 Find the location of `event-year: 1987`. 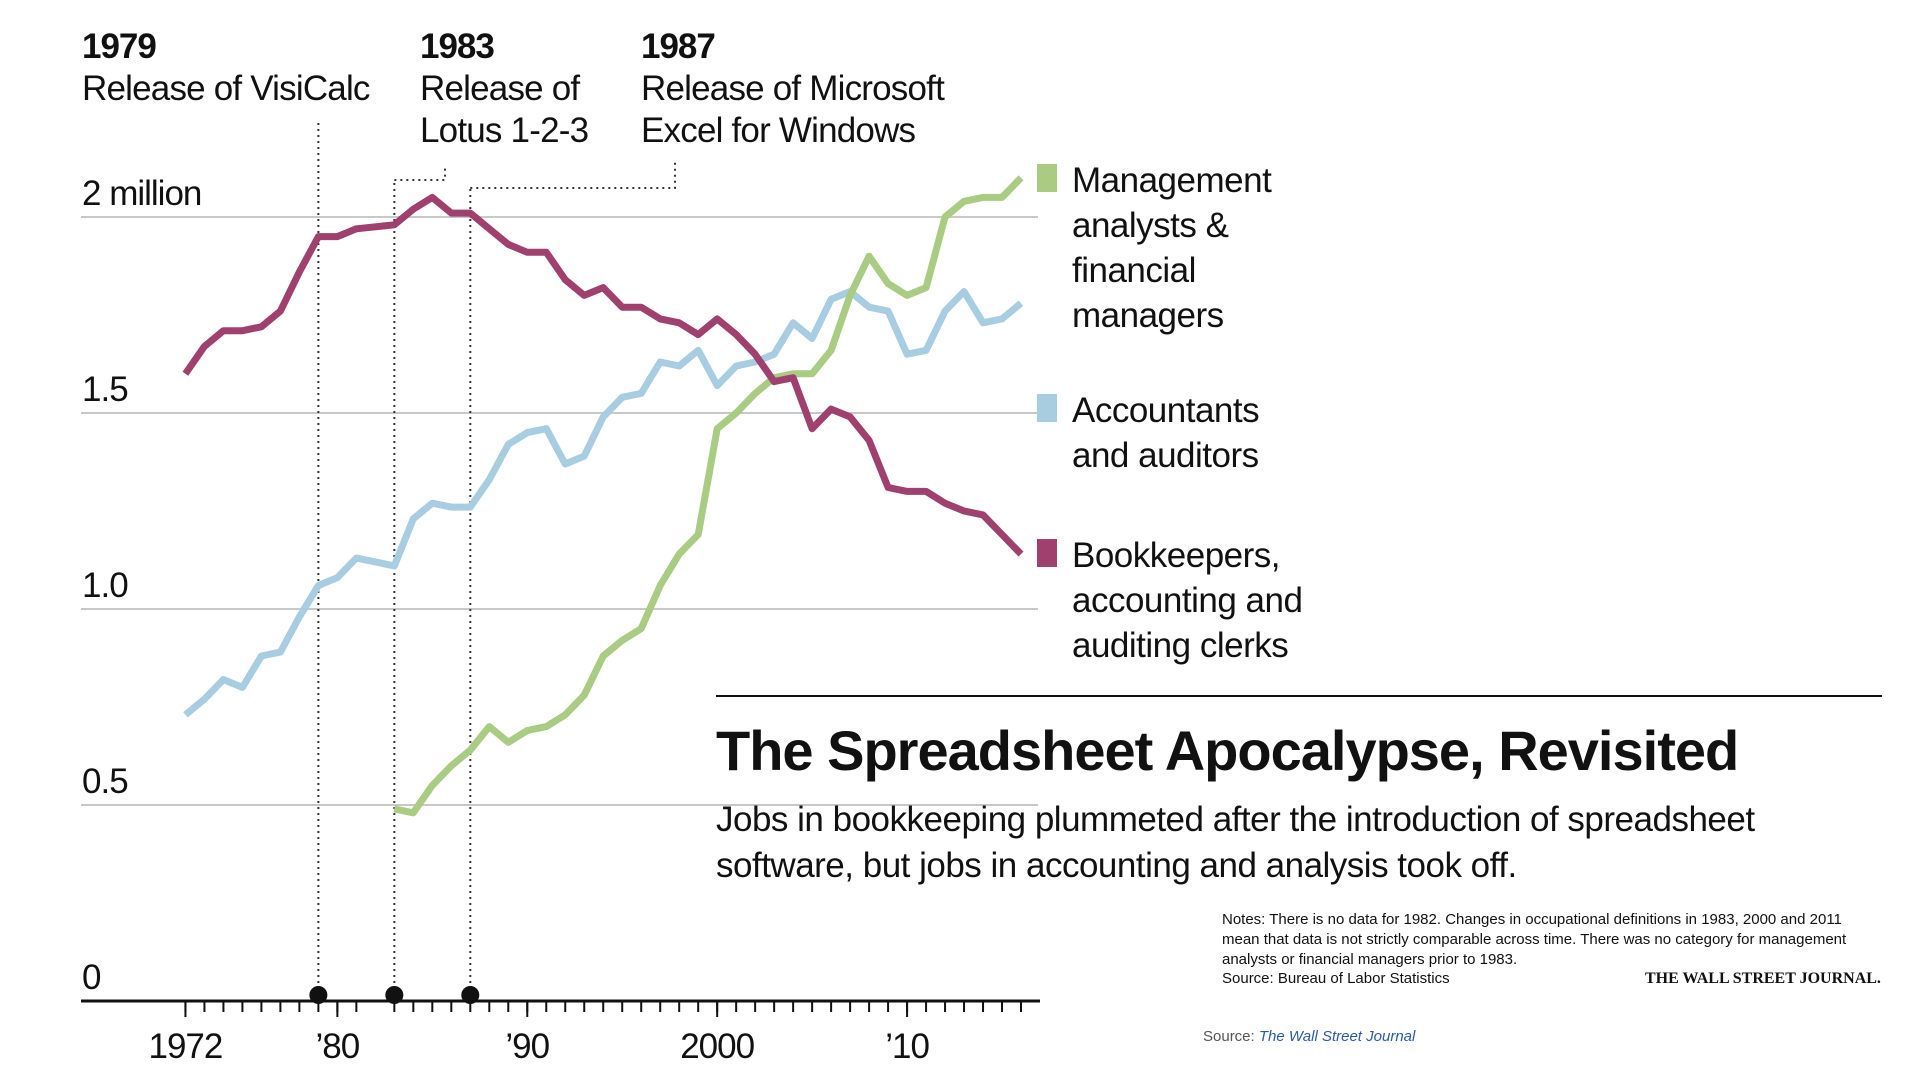

event-year: 1987 is located at coordinates (678, 46).